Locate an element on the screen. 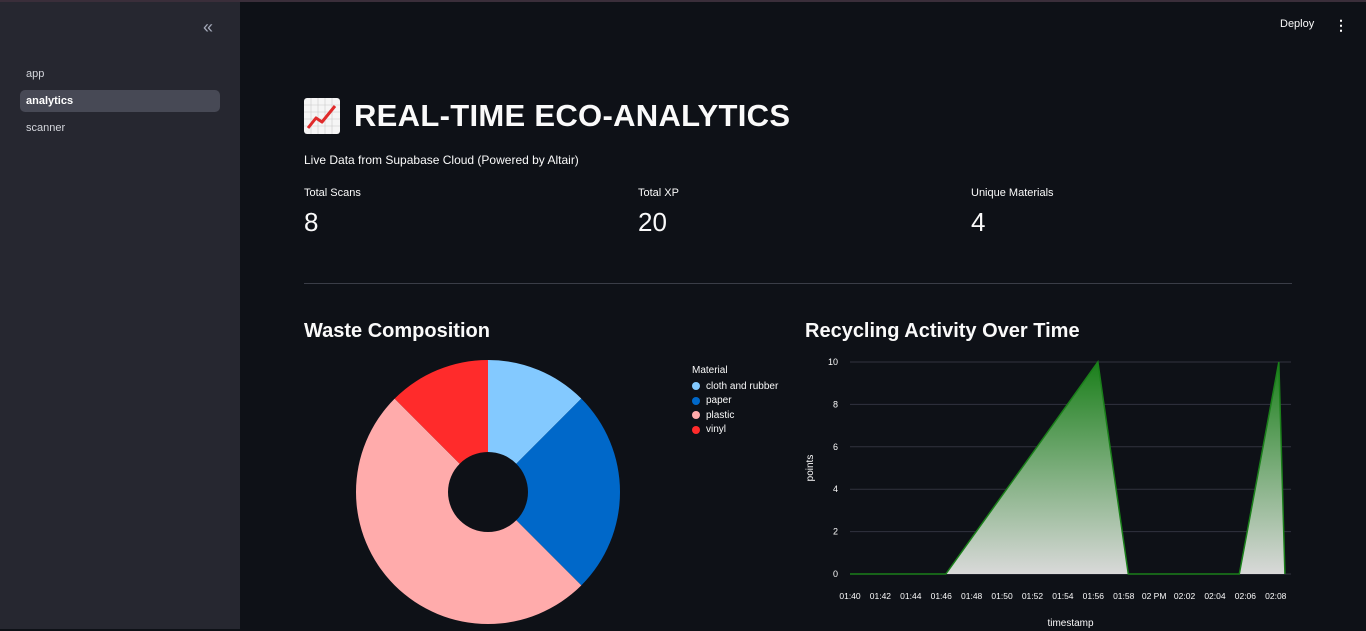 This screenshot has height=631, width=1366. x-tick-label: 01:58 is located at coordinates (1124, 596).